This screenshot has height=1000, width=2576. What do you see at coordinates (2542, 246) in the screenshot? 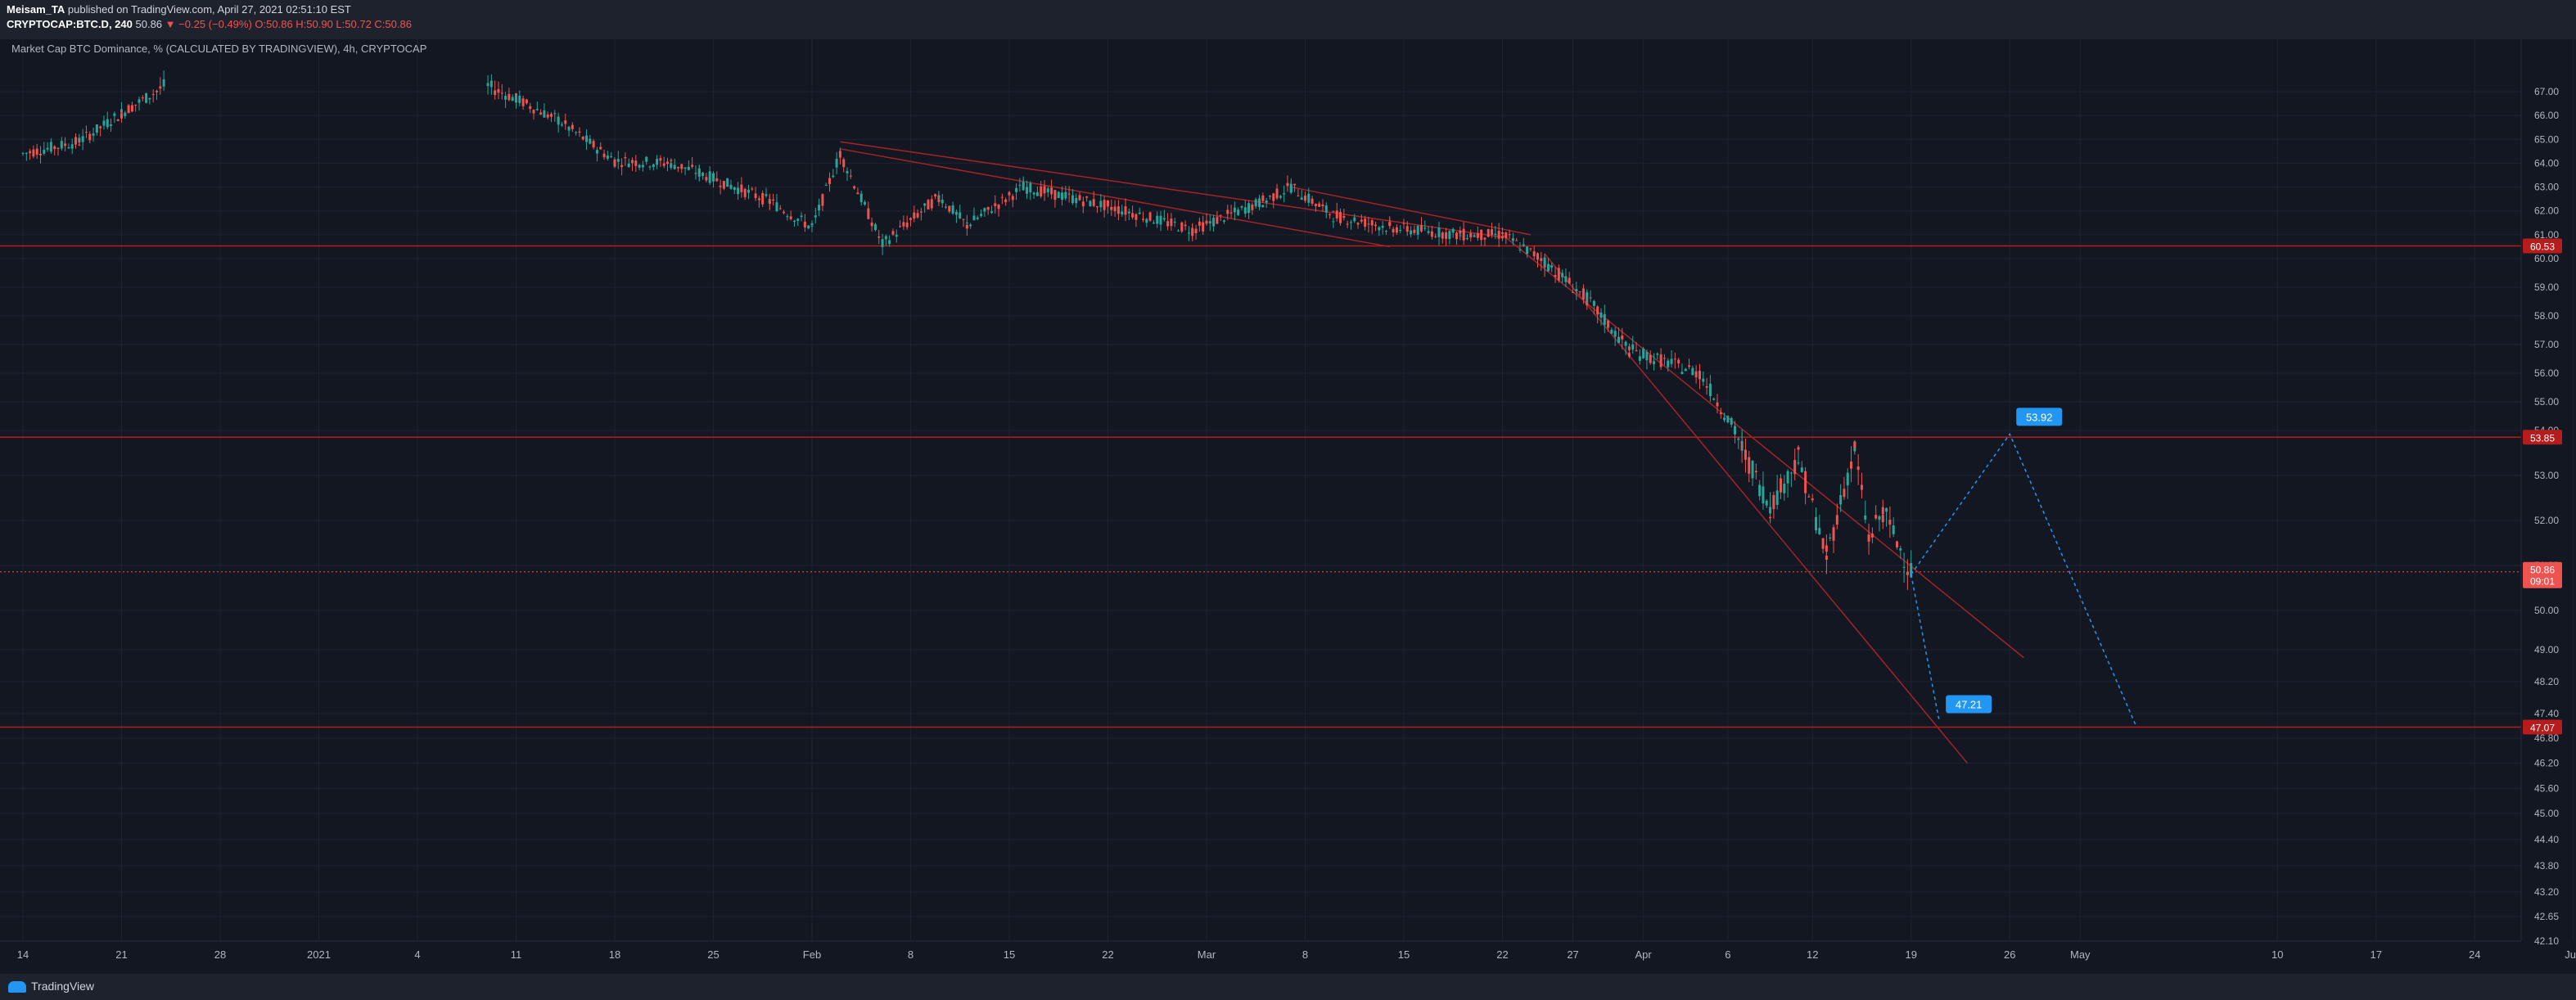
I see `level-badge` at bounding box center [2542, 246].